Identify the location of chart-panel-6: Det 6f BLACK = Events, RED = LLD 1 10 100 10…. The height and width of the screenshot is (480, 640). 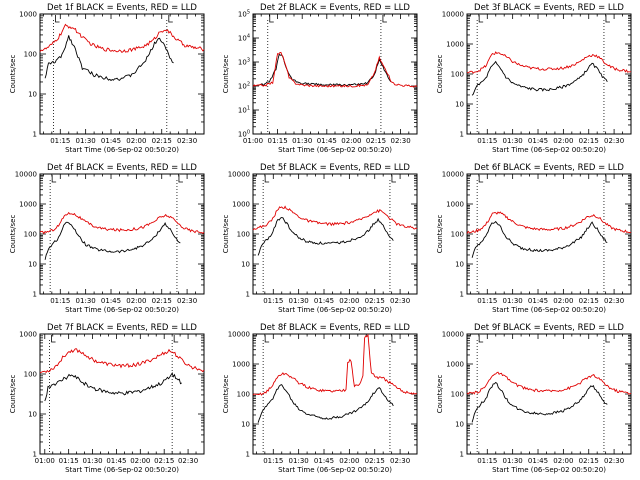
(534, 238).